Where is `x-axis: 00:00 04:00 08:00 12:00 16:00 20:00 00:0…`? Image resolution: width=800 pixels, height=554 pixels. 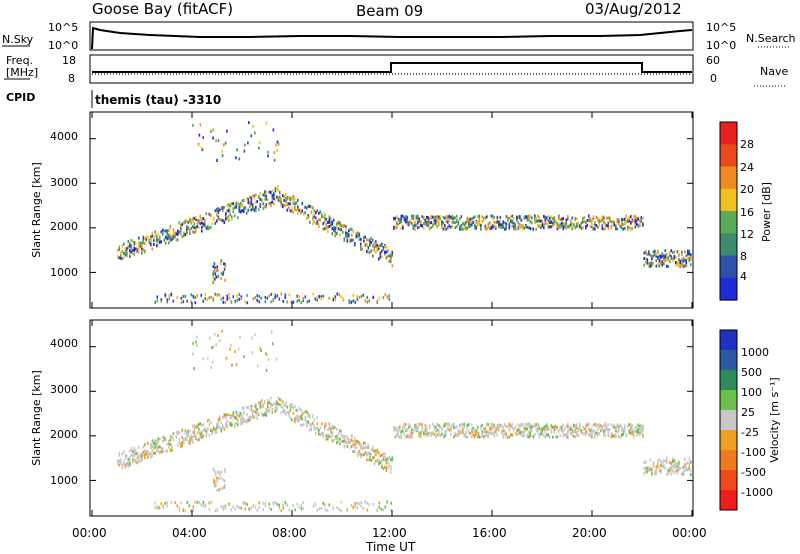 x-axis: 00:00 04:00 08:00 12:00 16:00 20:00 00:0… is located at coordinates (389, 540).